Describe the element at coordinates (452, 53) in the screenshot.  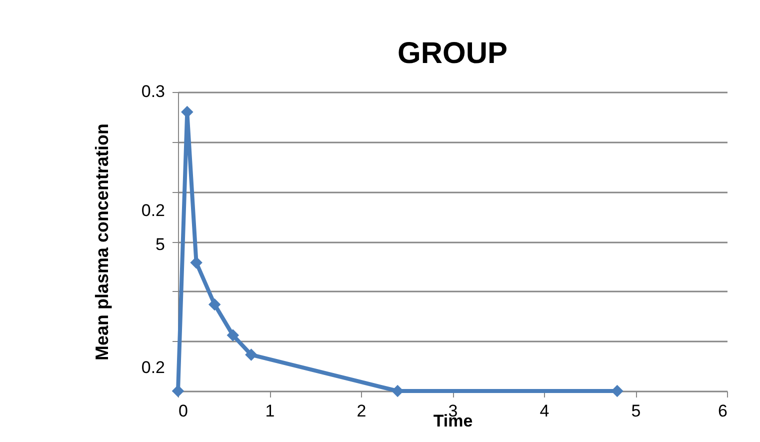
I see `chart-title: GROUP` at that location.